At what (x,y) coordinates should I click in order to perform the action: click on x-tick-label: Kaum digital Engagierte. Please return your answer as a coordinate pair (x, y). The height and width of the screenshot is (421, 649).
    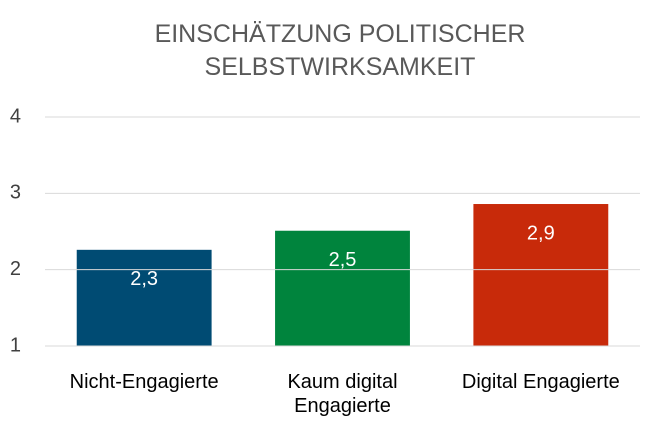
    Looking at the image, I should click on (342, 394).